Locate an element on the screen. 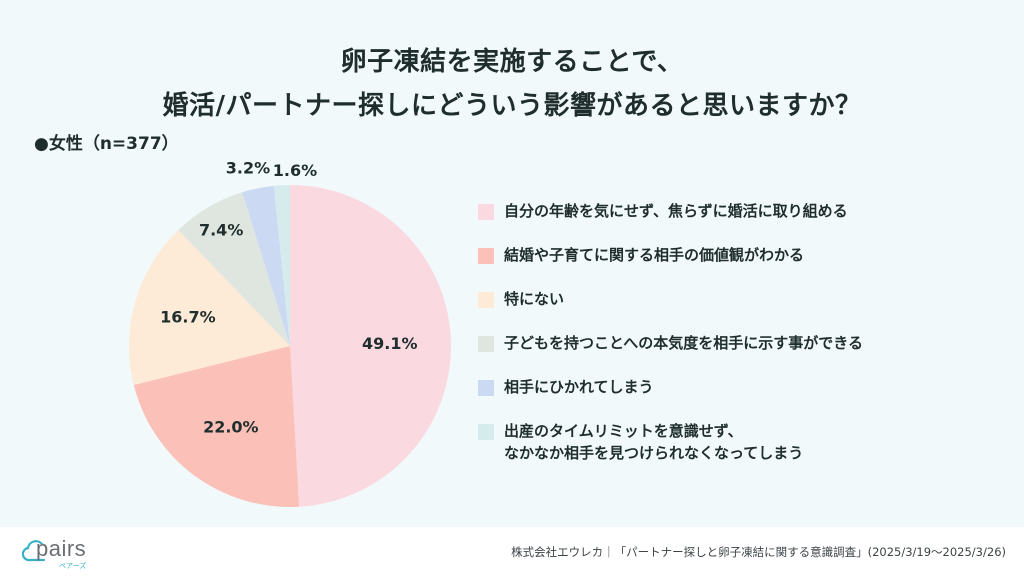  legend-item: 子どもを持つことへの本気度を相手に示す事ができる is located at coordinates (738, 343).